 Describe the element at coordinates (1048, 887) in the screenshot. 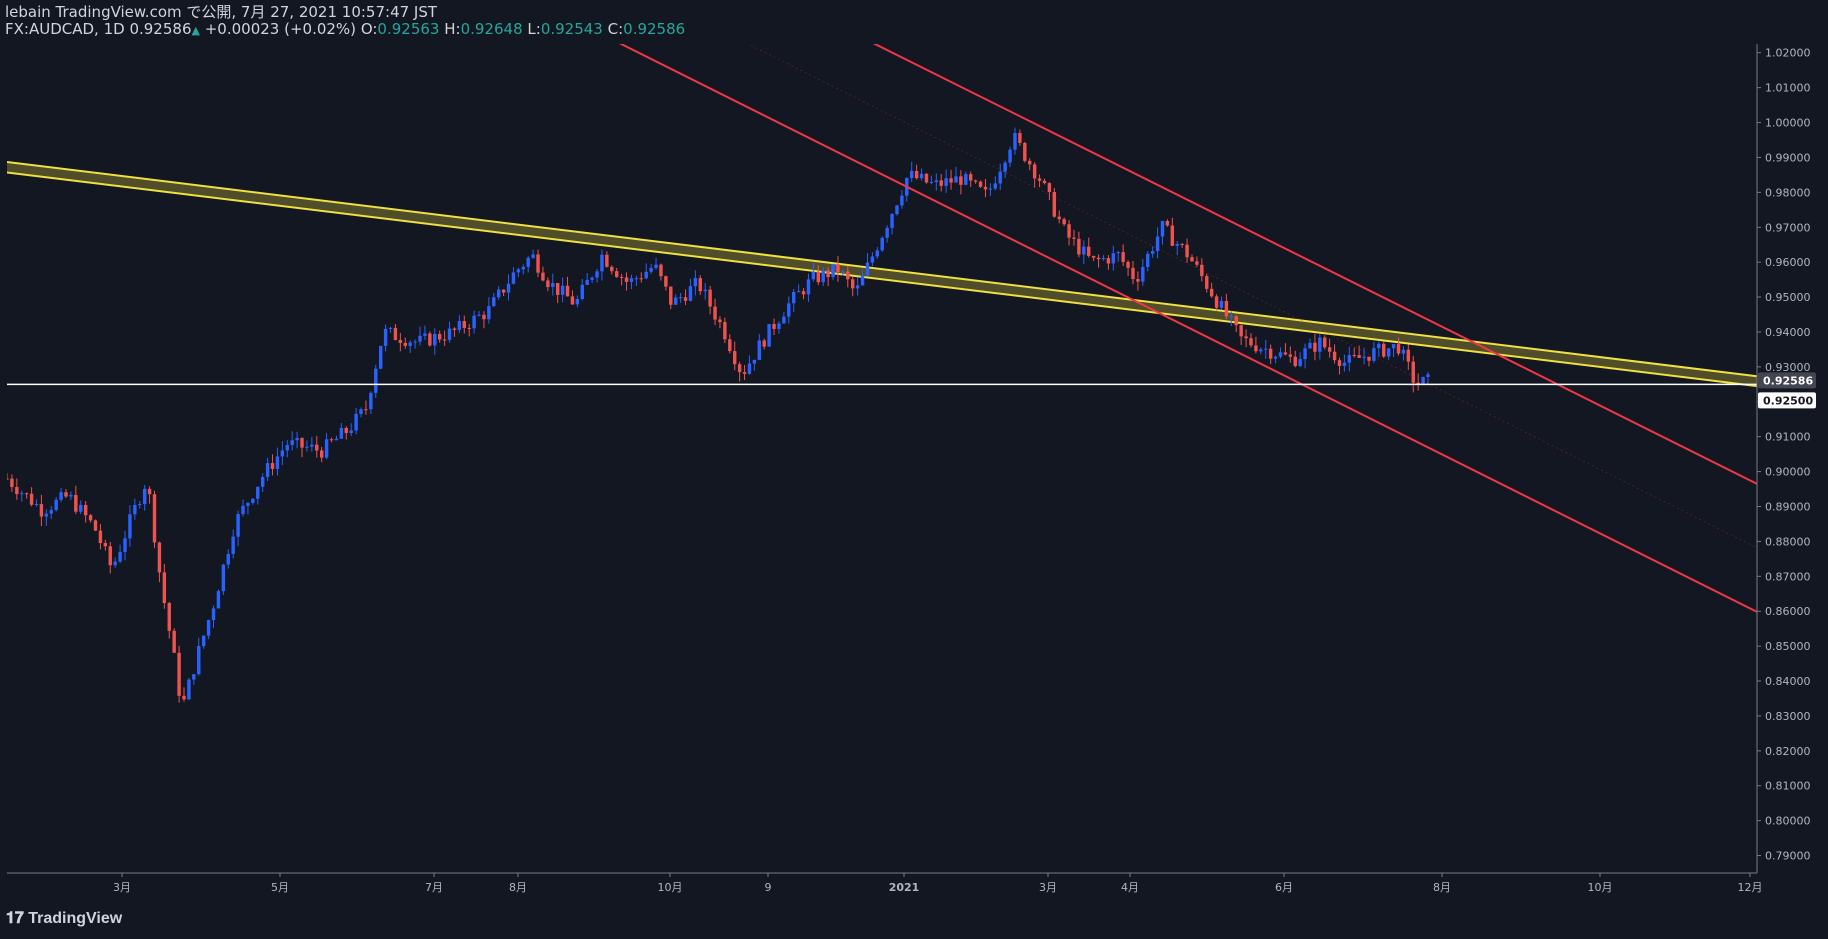

I see `x-tick-label: 3月` at that location.